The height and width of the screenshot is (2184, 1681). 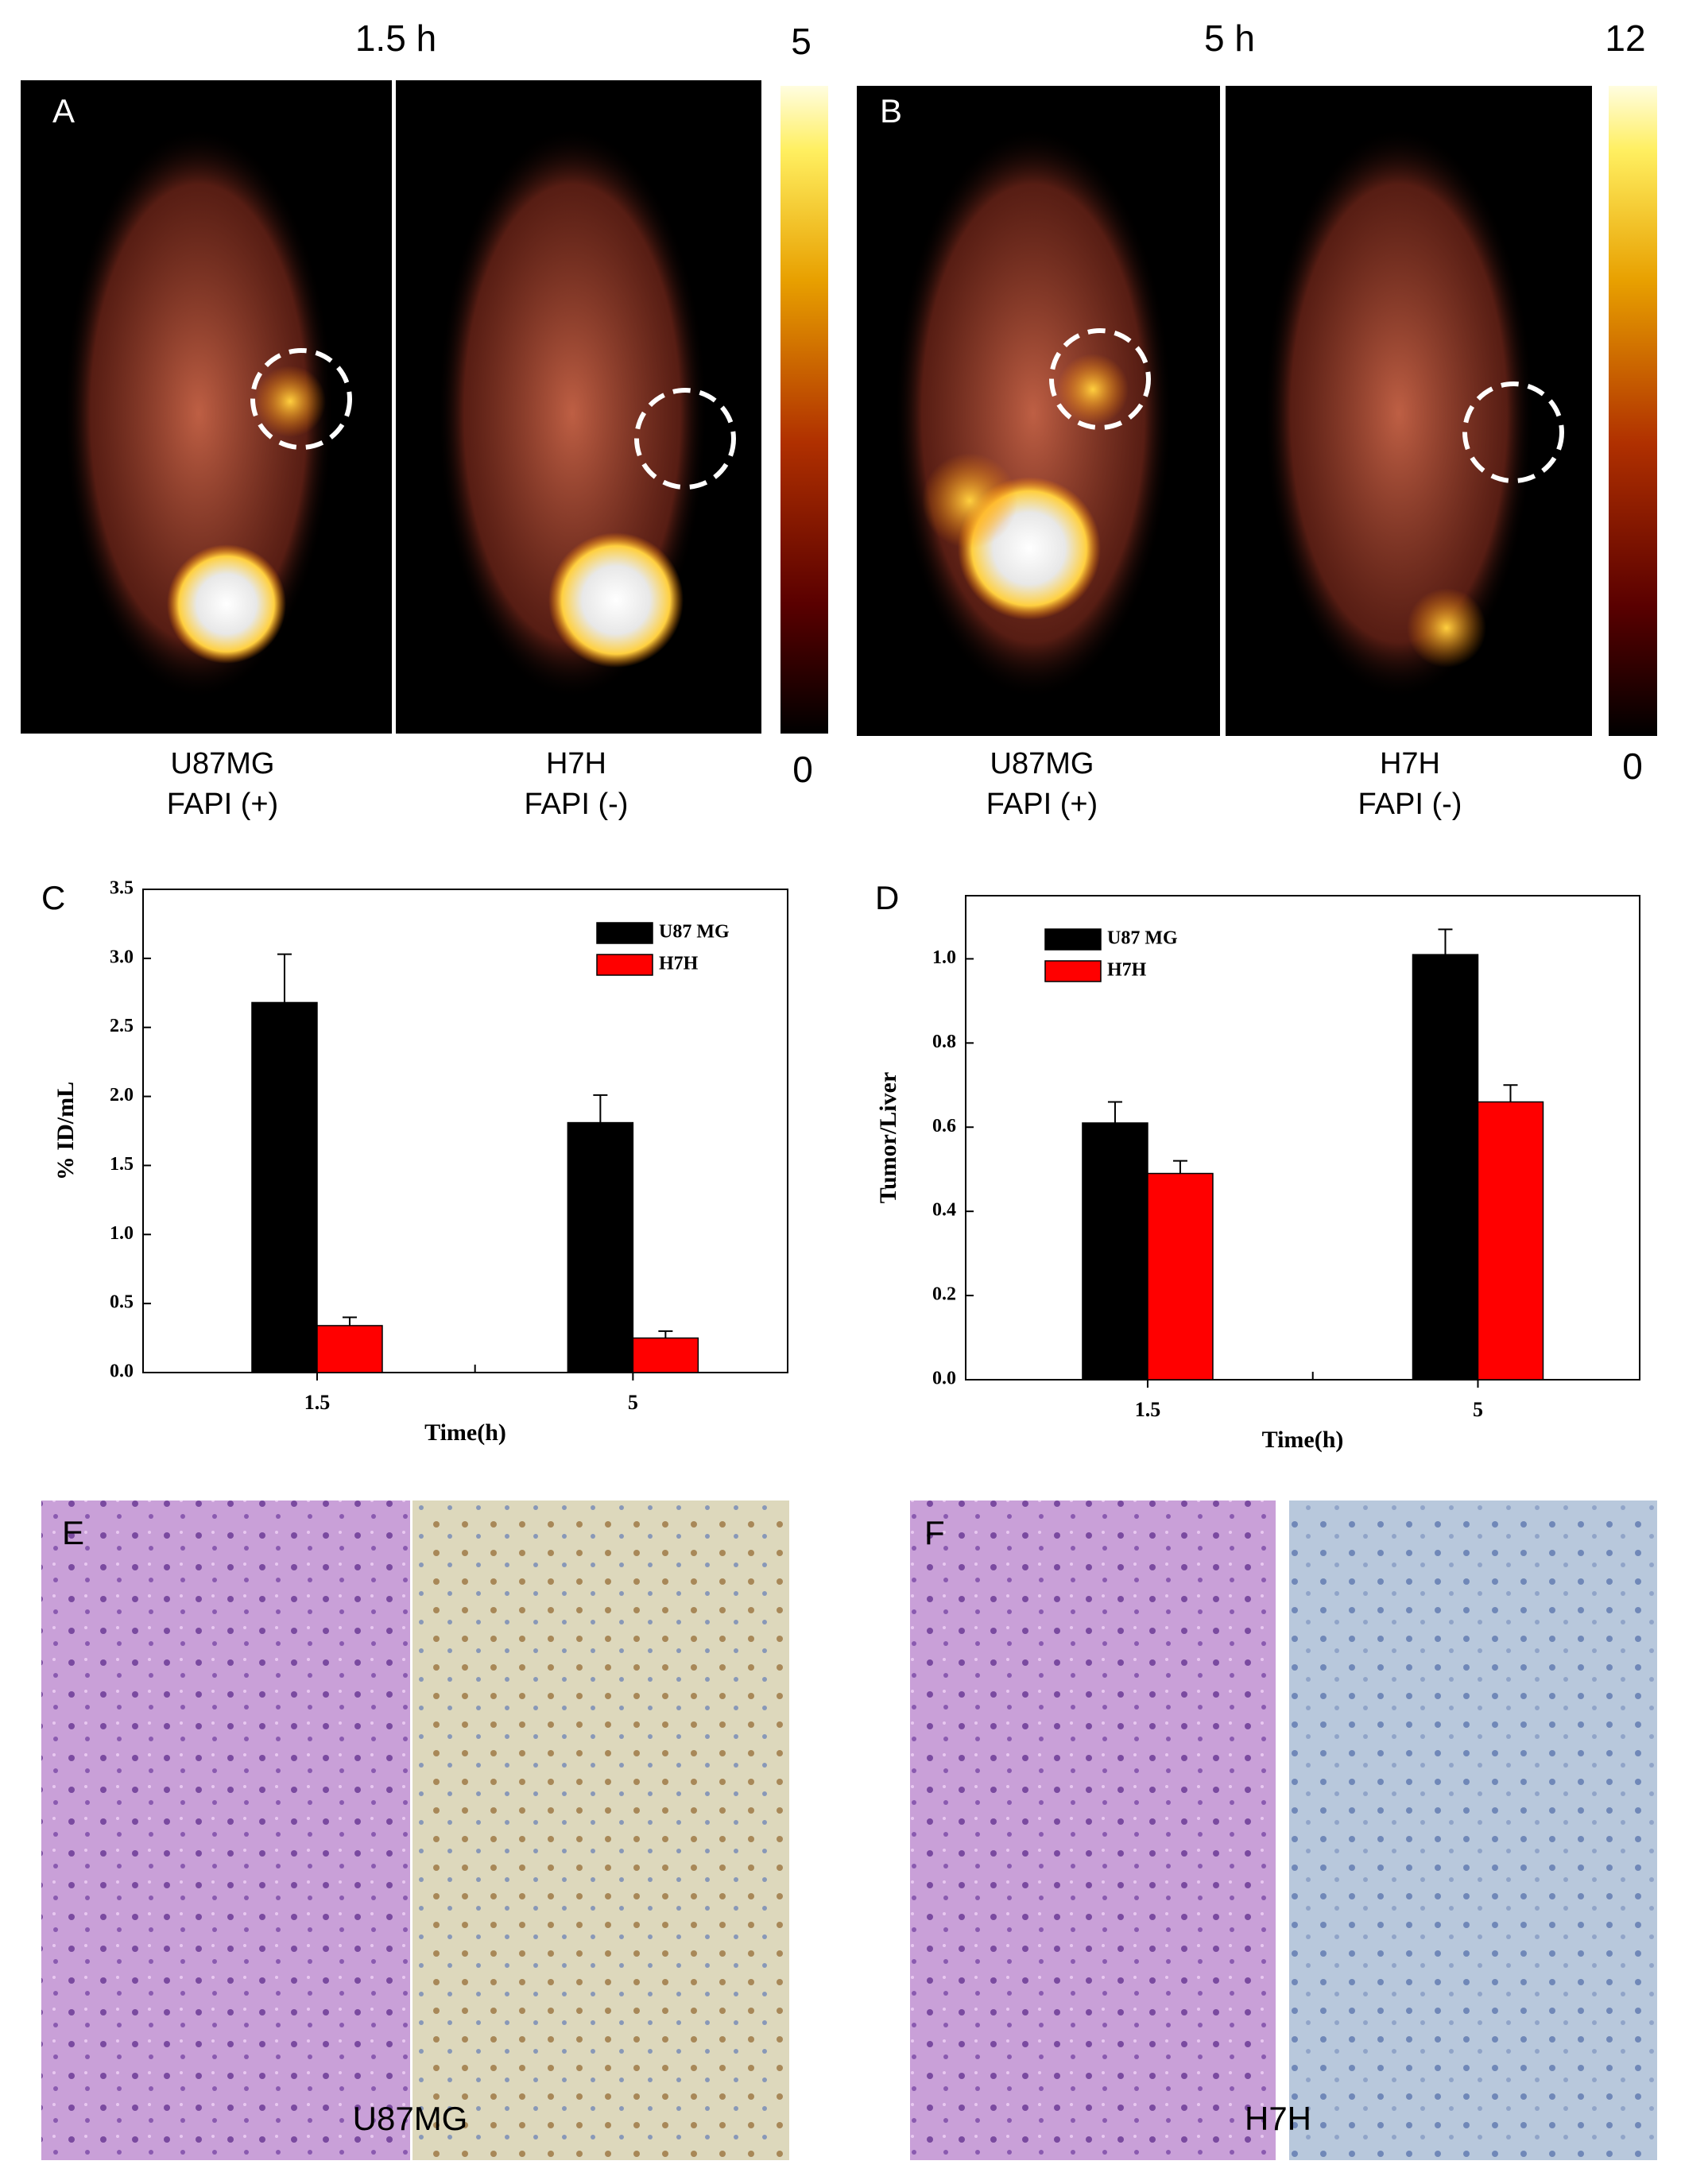 What do you see at coordinates (64, 111) in the screenshot?
I see `panel-label: A` at bounding box center [64, 111].